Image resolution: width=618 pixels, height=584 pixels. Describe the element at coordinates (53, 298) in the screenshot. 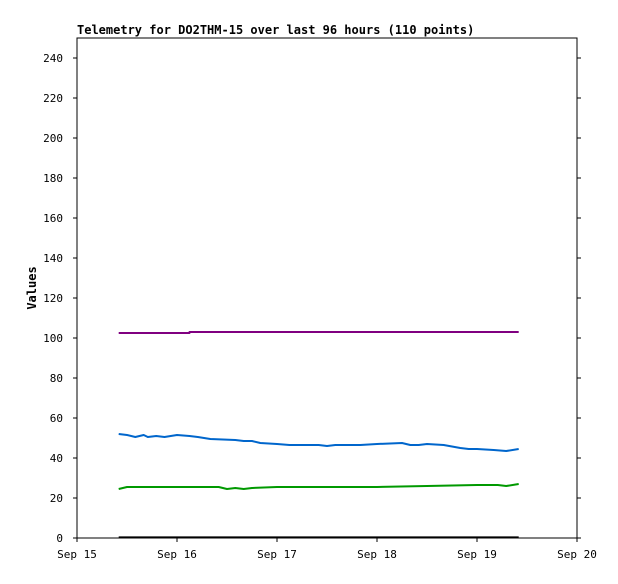

I see `y-tick-label: 120` at that location.